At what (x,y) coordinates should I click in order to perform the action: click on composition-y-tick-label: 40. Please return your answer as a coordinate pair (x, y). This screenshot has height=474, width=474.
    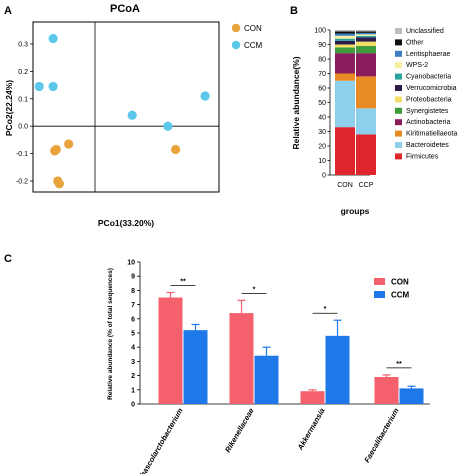
    Looking at the image, I should click on (322, 117).